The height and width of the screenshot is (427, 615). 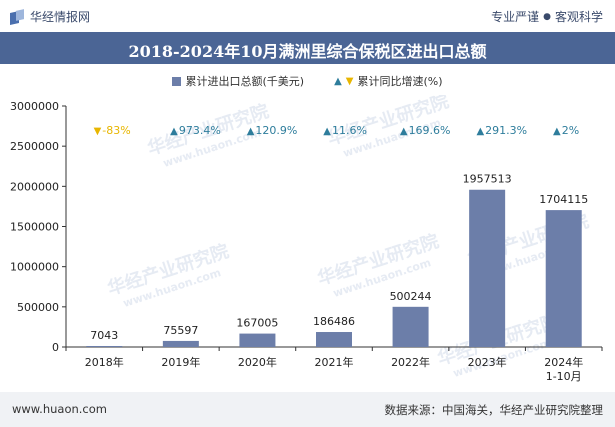 I want to click on brand: 华经情报网, so click(x=50, y=16).